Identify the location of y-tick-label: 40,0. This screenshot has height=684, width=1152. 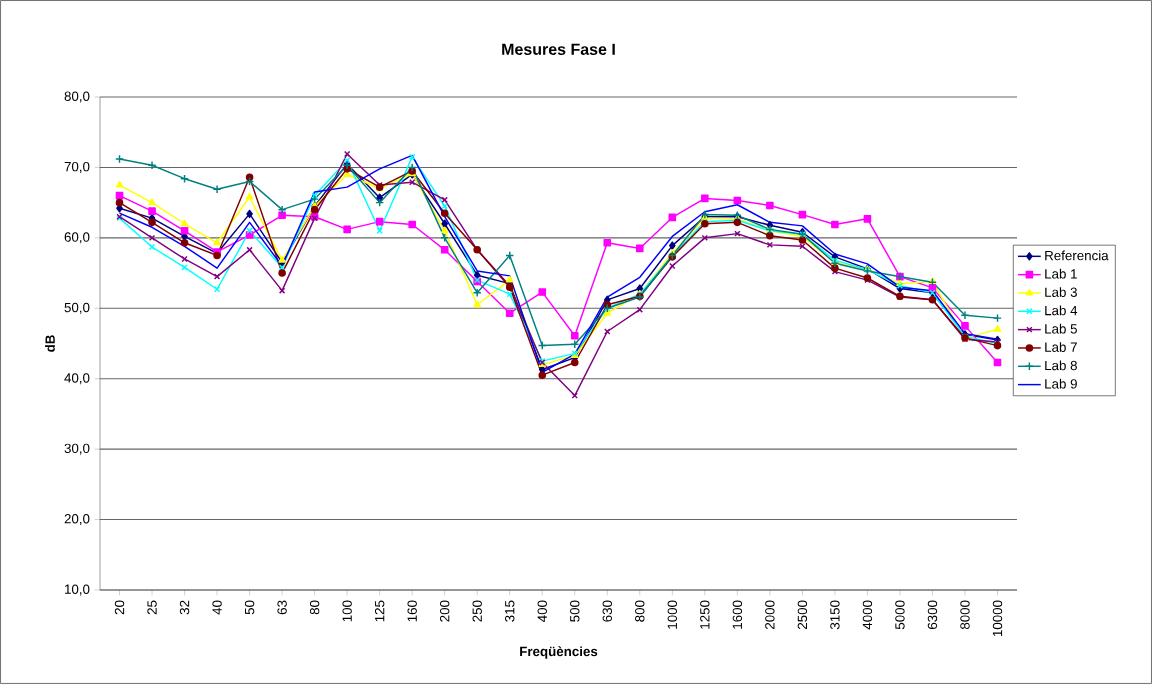
(77, 379).